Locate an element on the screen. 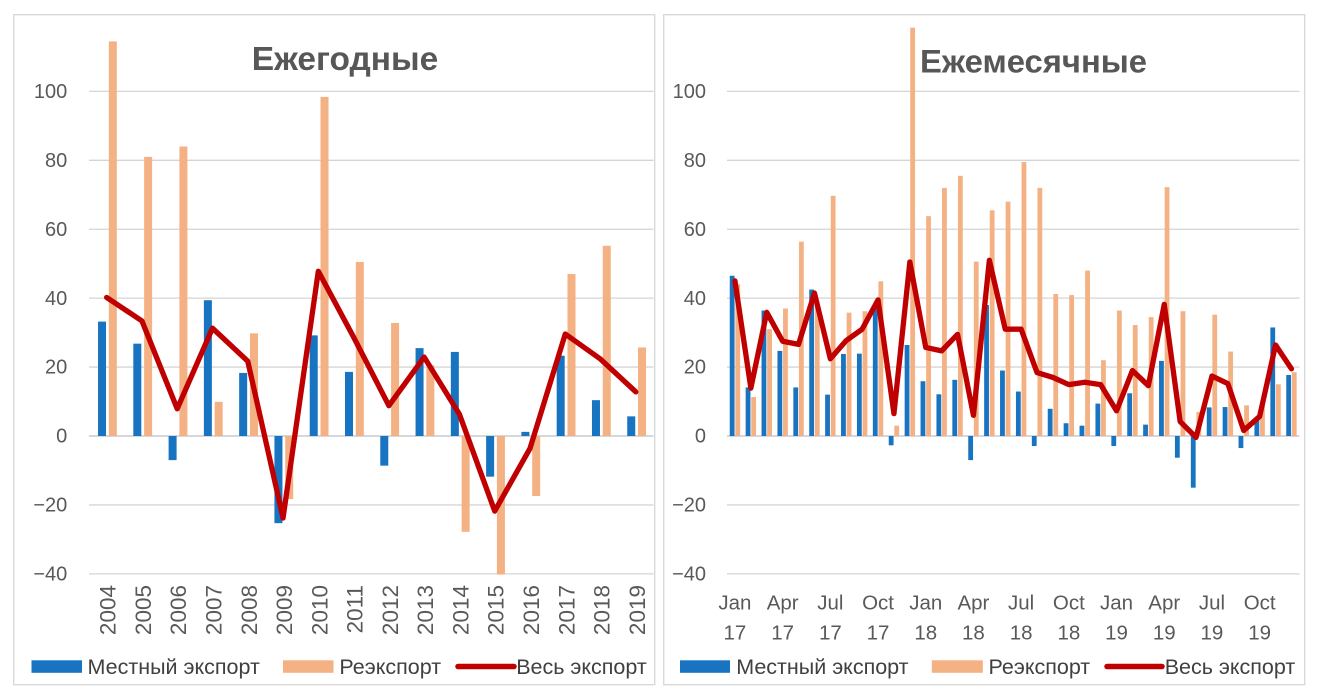 The height and width of the screenshot is (700, 1320). svg-text: 2012 is located at coordinates (390, 610).